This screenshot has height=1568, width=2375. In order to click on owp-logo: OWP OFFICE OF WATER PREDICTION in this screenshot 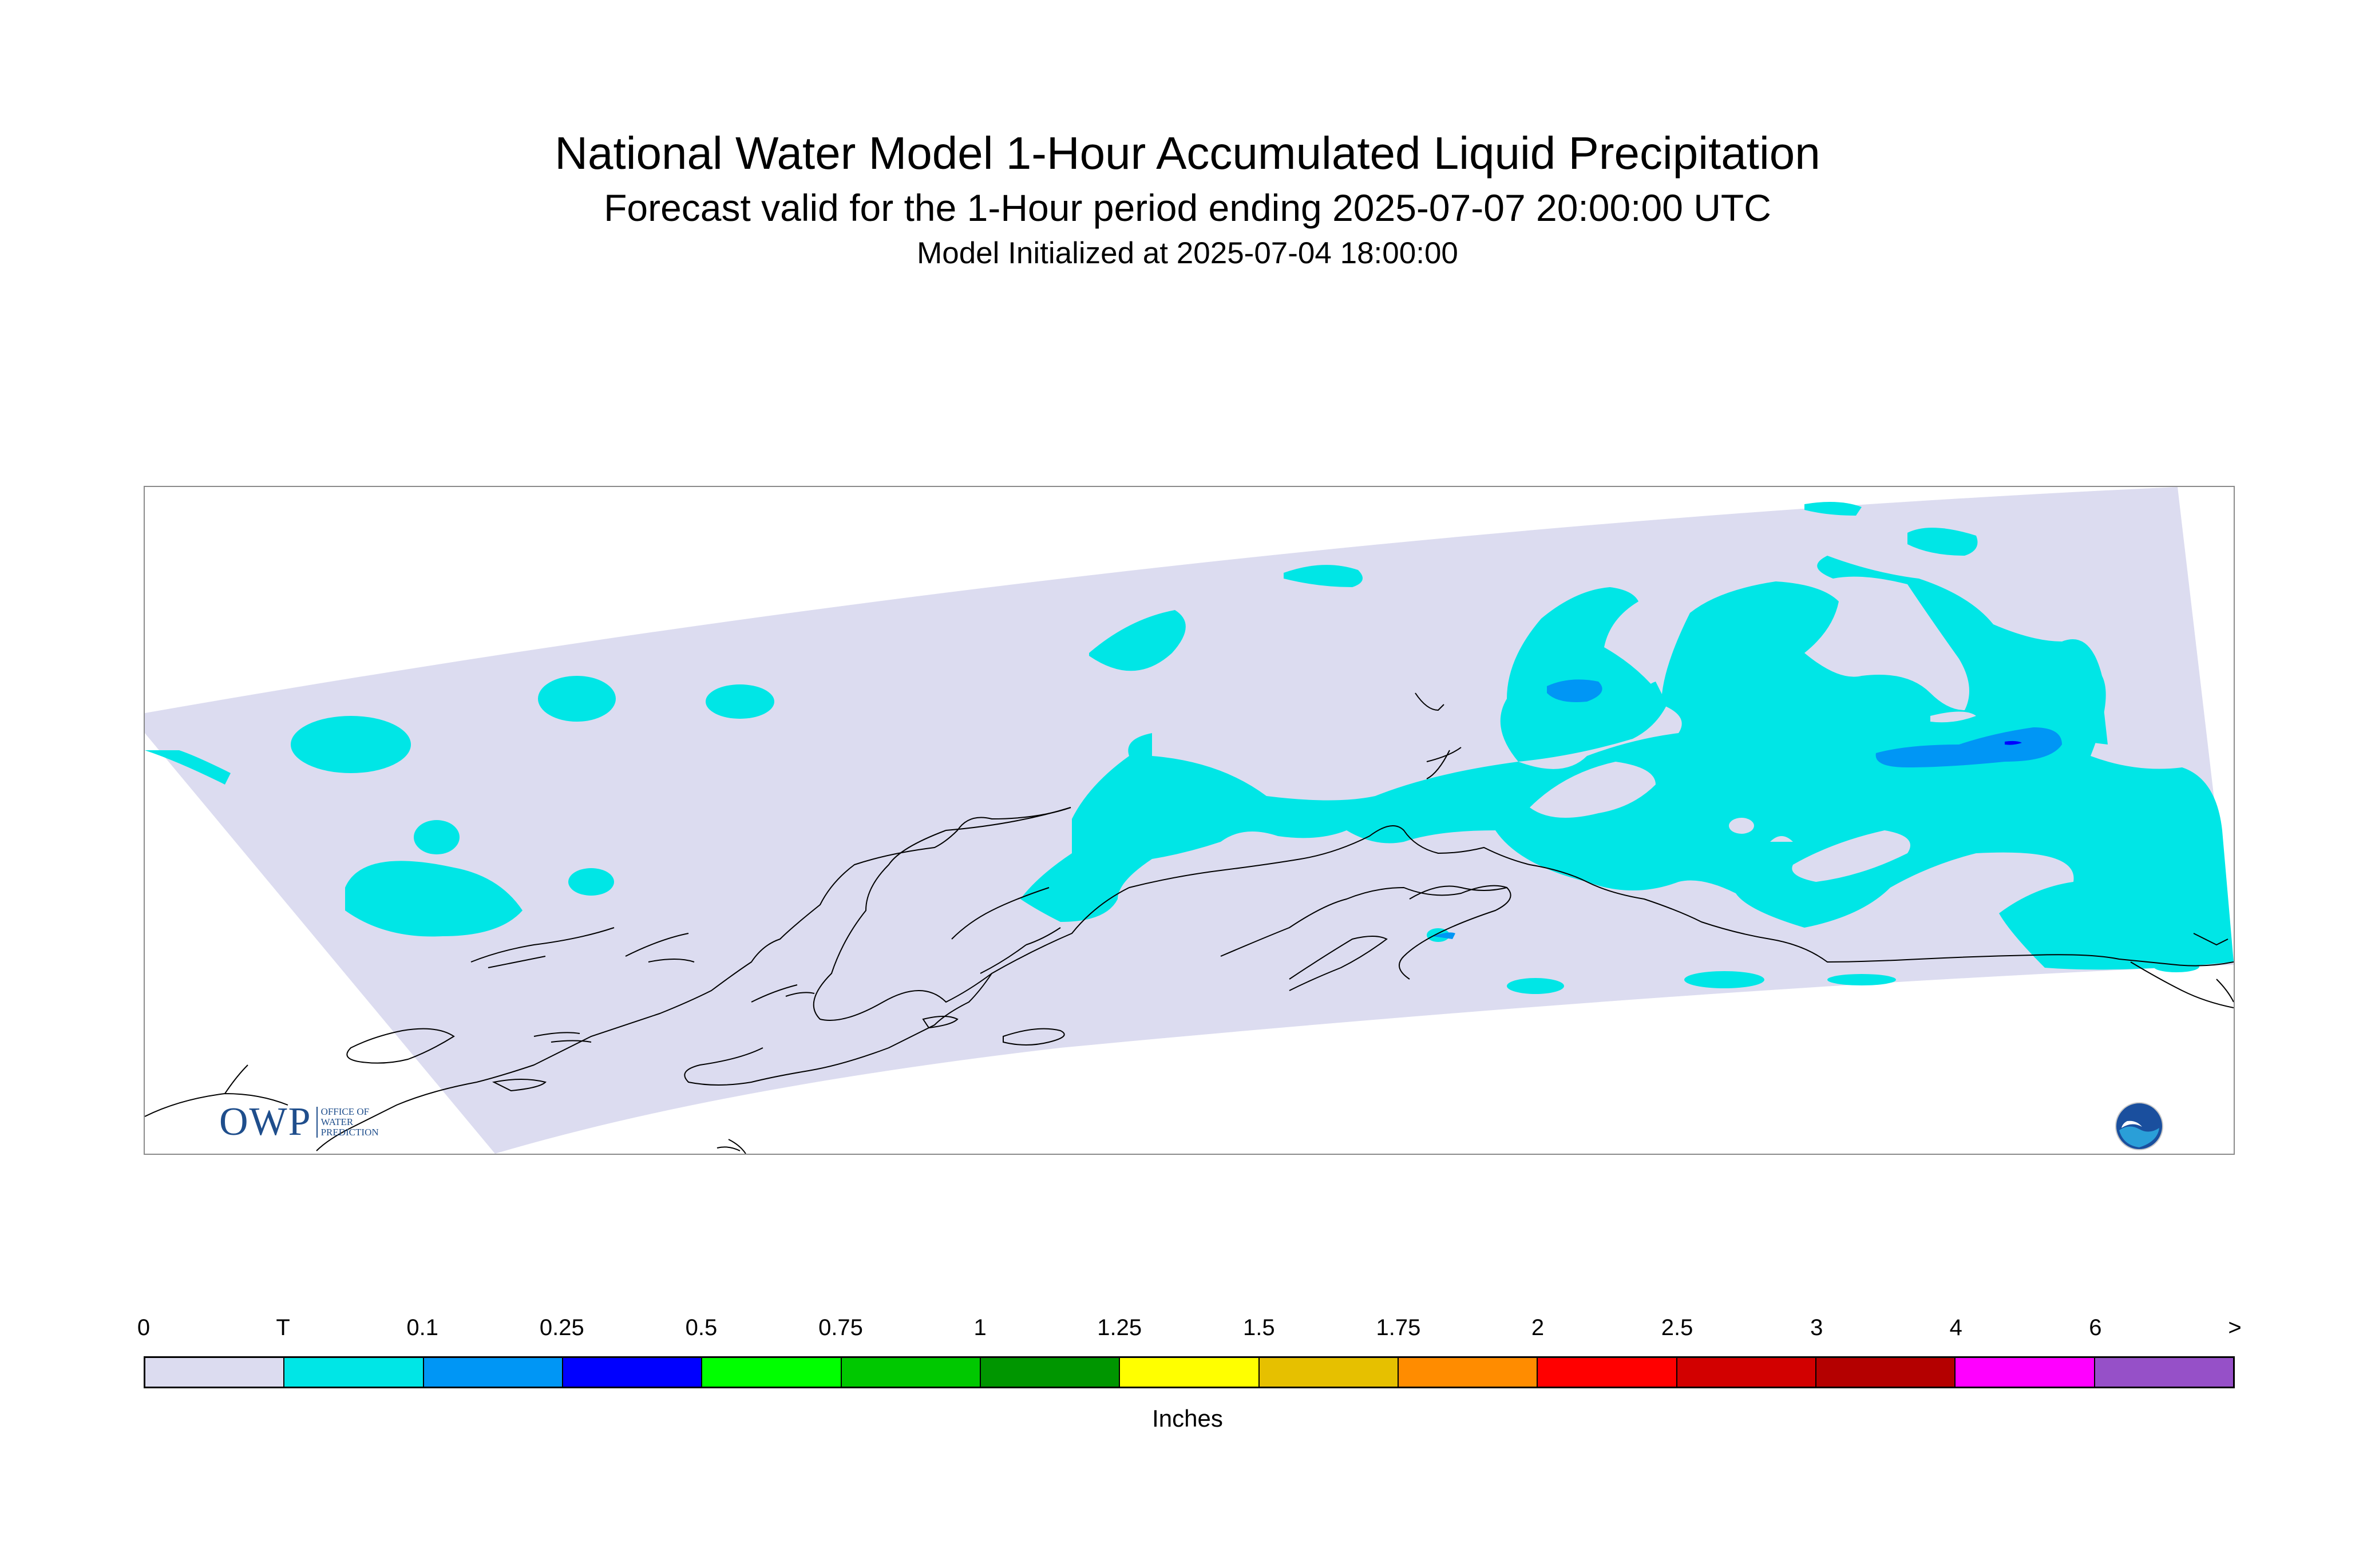, I will do `click(299, 1122)`.